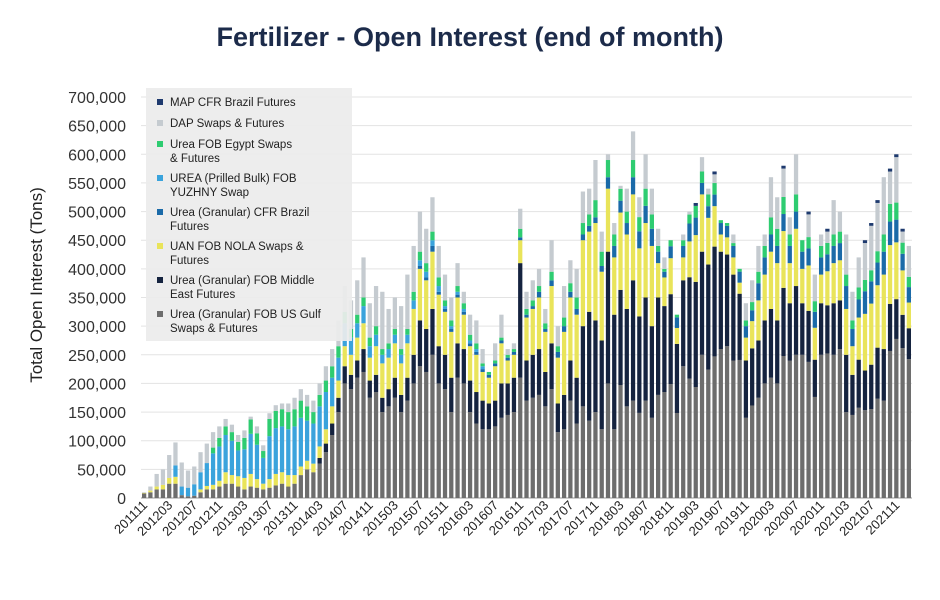 The height and width of the screenshot is (600, 940). I want to click on legend-label: DAP Swaps & Futures, so click(227, 124).